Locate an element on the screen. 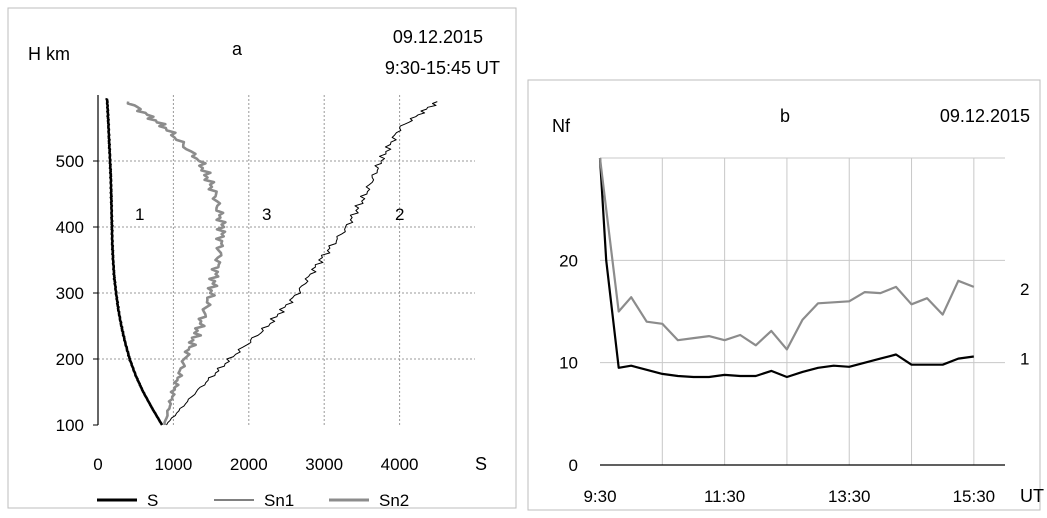  panel-a-ytick-label: 500 is located at coordinates (70, 161).